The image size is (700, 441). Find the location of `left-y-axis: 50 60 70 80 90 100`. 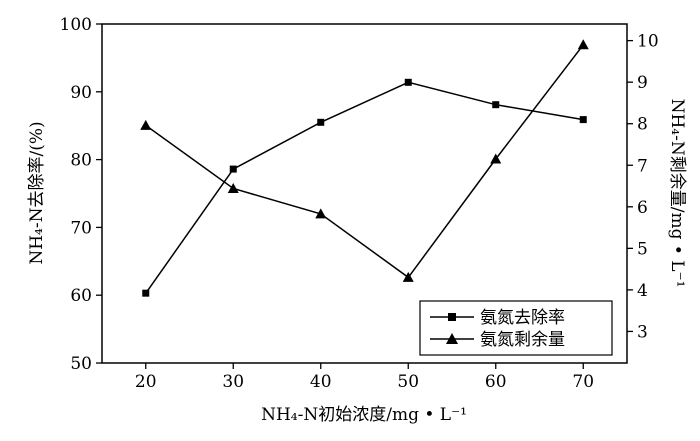

left-y-axis: 50 60 70 80 90 100 is located at coordinates (81, 194).